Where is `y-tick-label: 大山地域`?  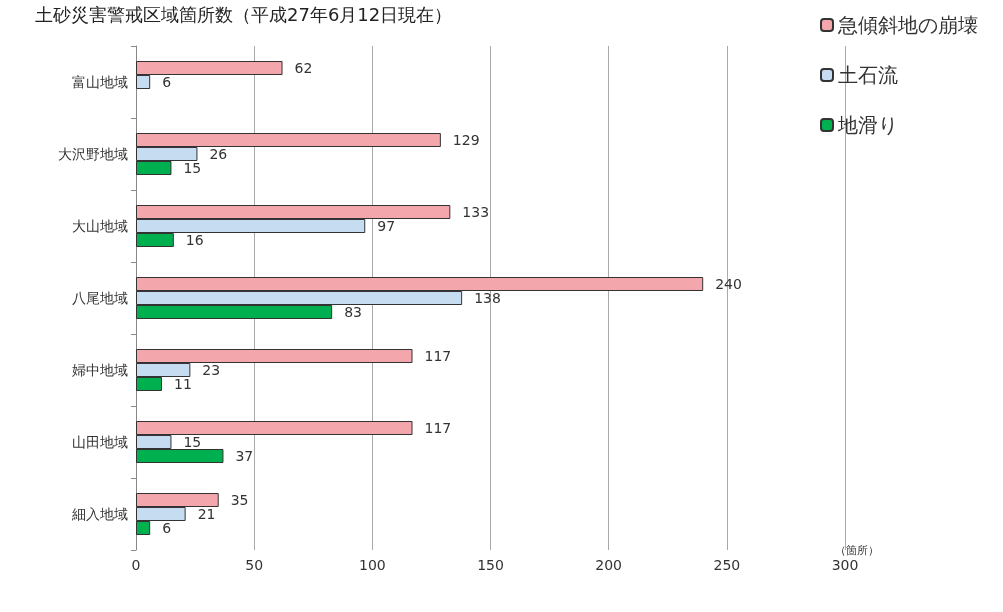 y-tick-label: 大山地域 is located at coordinates (100, 226).